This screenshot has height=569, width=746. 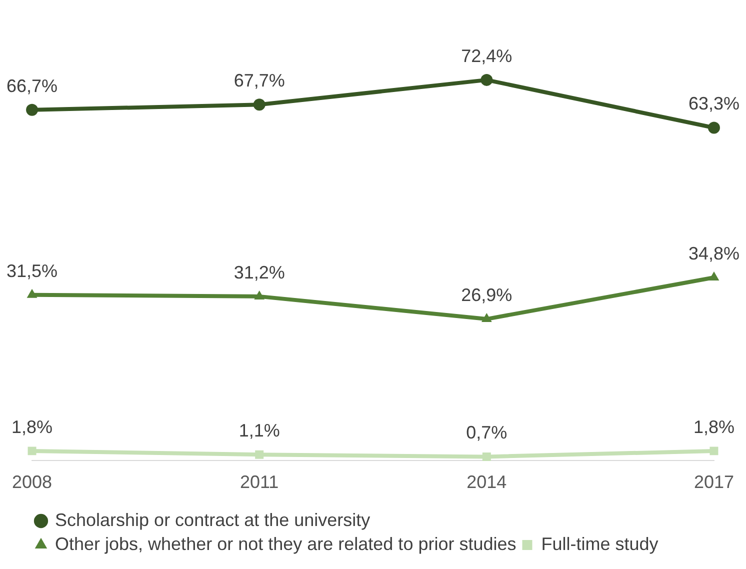 What do you see at coordinates (259, 272) in the screenshot?
I see `data-label: 31,2%` at bounding box center [259, 272].